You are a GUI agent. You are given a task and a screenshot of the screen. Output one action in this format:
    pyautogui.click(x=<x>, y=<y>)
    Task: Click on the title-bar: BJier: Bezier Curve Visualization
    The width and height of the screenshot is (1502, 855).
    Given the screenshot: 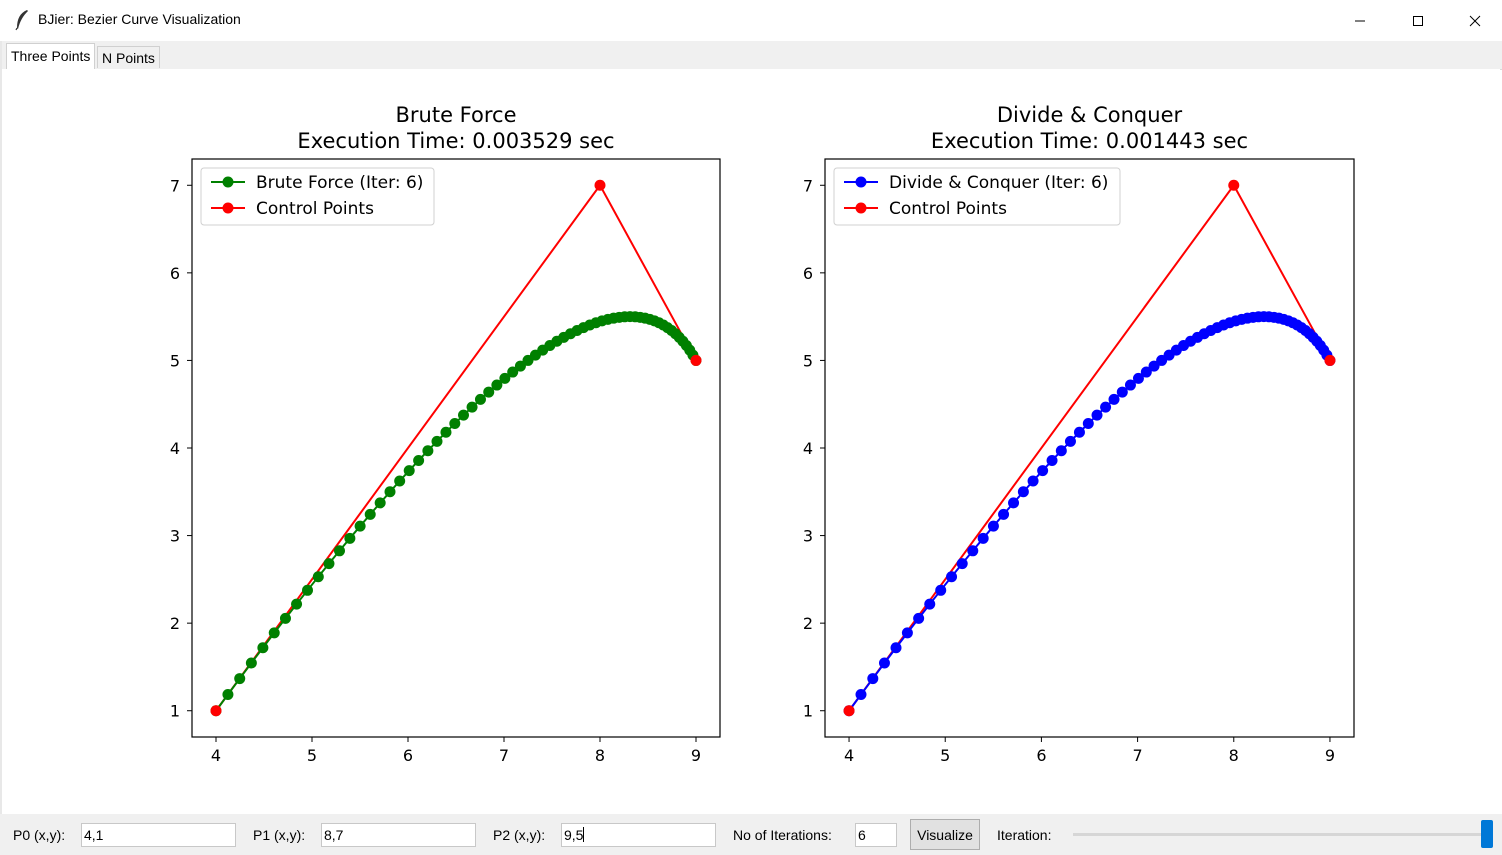 What is the action you would take?
    pyautogui.click(x=751, y=20)
    